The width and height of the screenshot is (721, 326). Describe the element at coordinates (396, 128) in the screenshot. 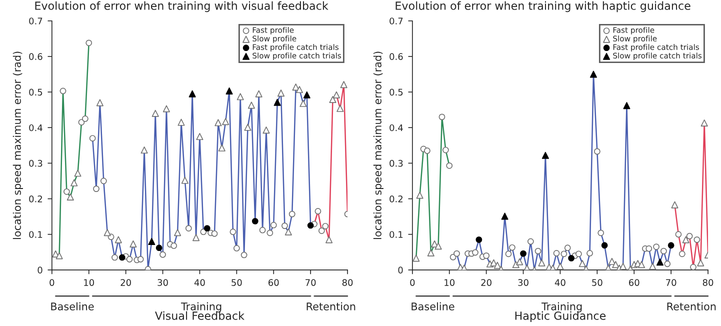

I see `y-tick-label: 0.4` at that location.